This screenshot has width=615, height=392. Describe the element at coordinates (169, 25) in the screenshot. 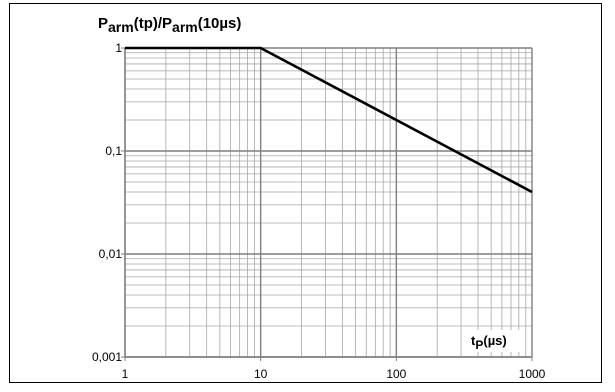

I see `y-axis-label: Parm(tp)/Parm(10µs)` at that location.